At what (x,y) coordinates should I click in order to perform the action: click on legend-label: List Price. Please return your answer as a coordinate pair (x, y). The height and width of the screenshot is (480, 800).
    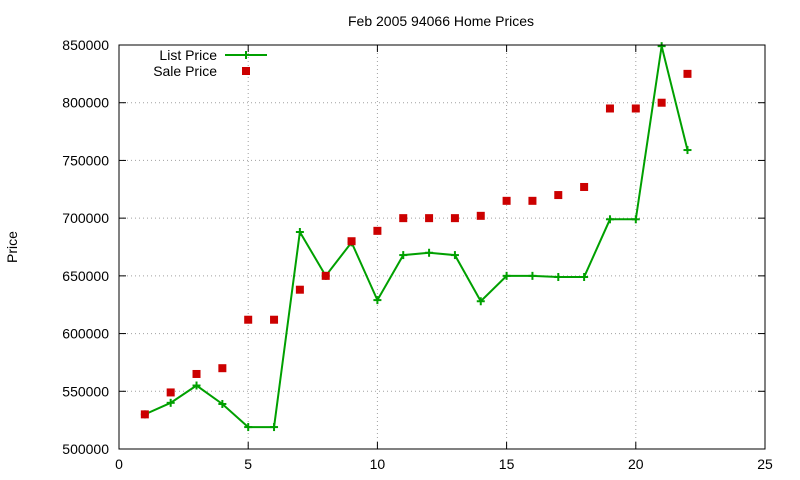
    Looking at the image, I should click on (188, 55).